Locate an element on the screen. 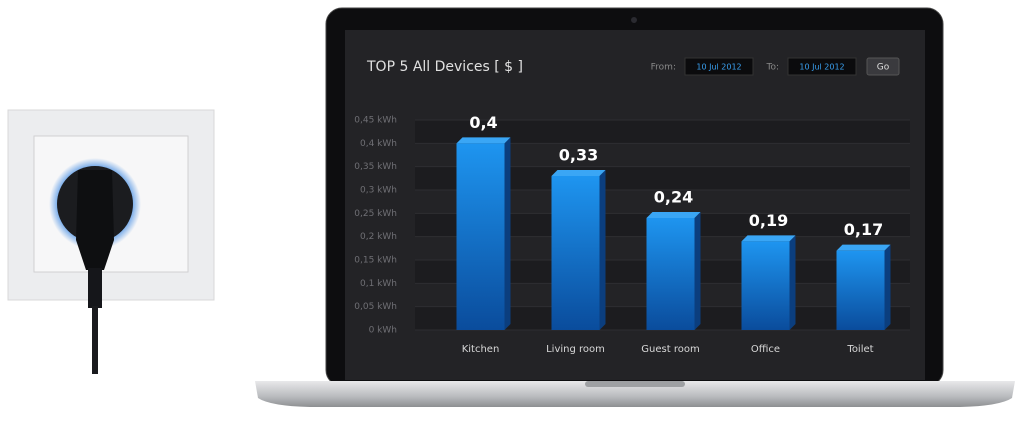 This screenshot has width=1024, height=426. x-tick-label: Toilet is located at coordinates (859, 349).